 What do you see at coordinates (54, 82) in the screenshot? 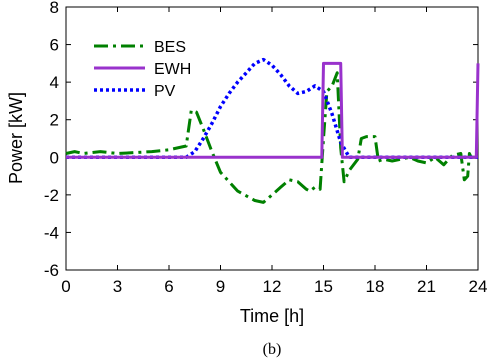
I see `y-tick-label: 4` at bounding box center [54, 82].